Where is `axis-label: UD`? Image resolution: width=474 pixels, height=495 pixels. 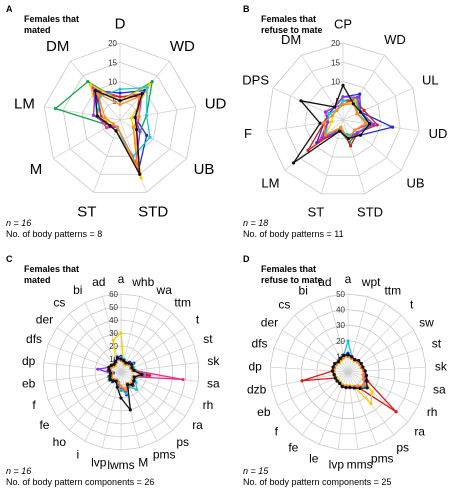
axis-label: UD is located at coordinates (438, 133).